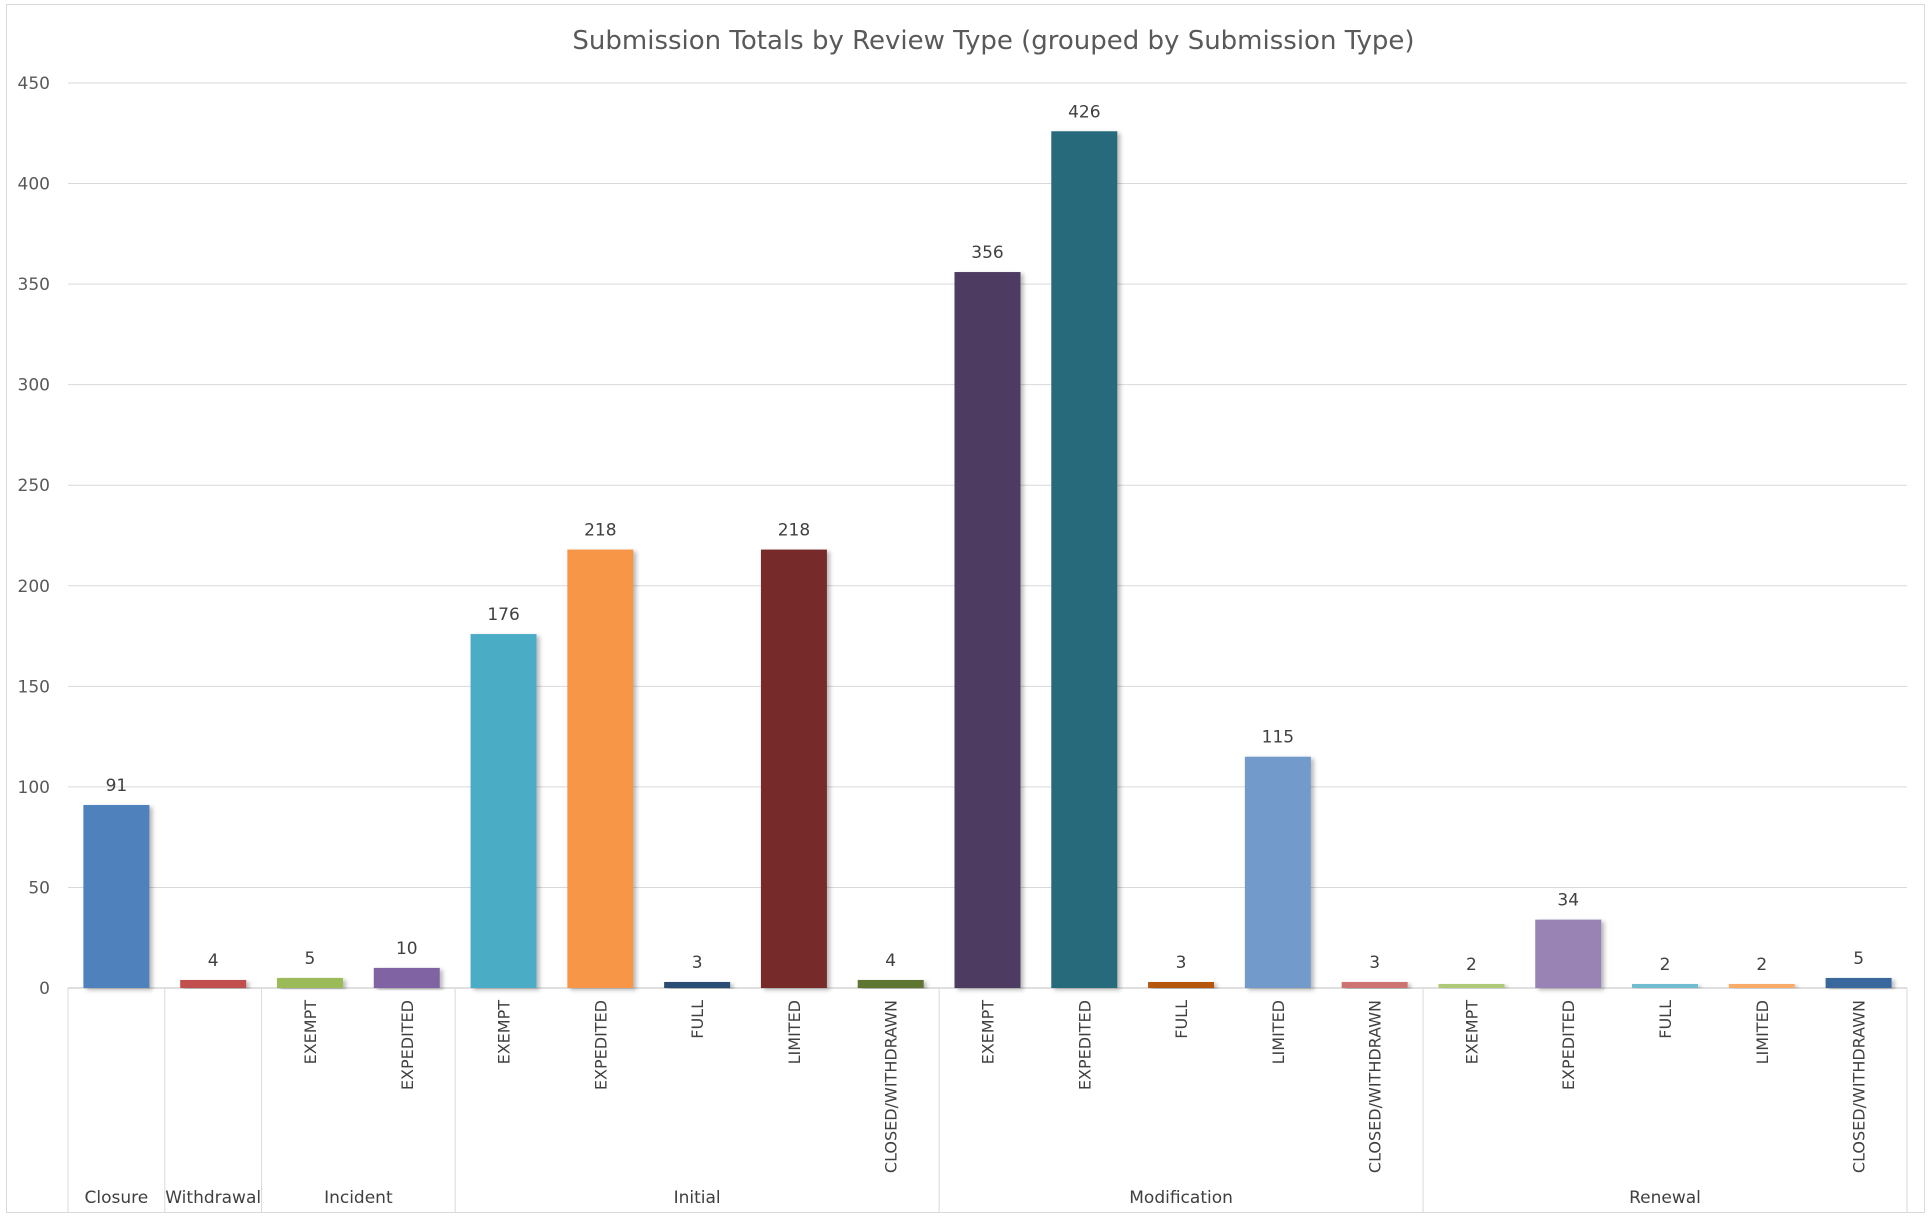 This screenshot has height=1217, width=1931. What do you see at coordinates (697, 984) in the screenshot?
I see `bar-initial-full` at bounding box center [697, 984].